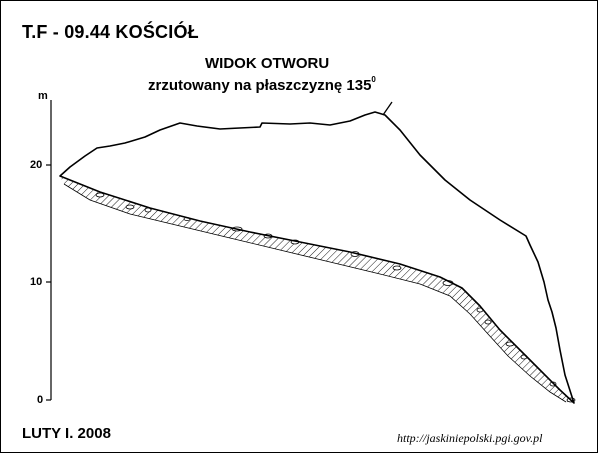 The image size is (598, 453). What do you see at coordinates (267, 63) in the screenshot?
I see `view-title: WIDOK OTWORU` at bounding box center [267, 63].